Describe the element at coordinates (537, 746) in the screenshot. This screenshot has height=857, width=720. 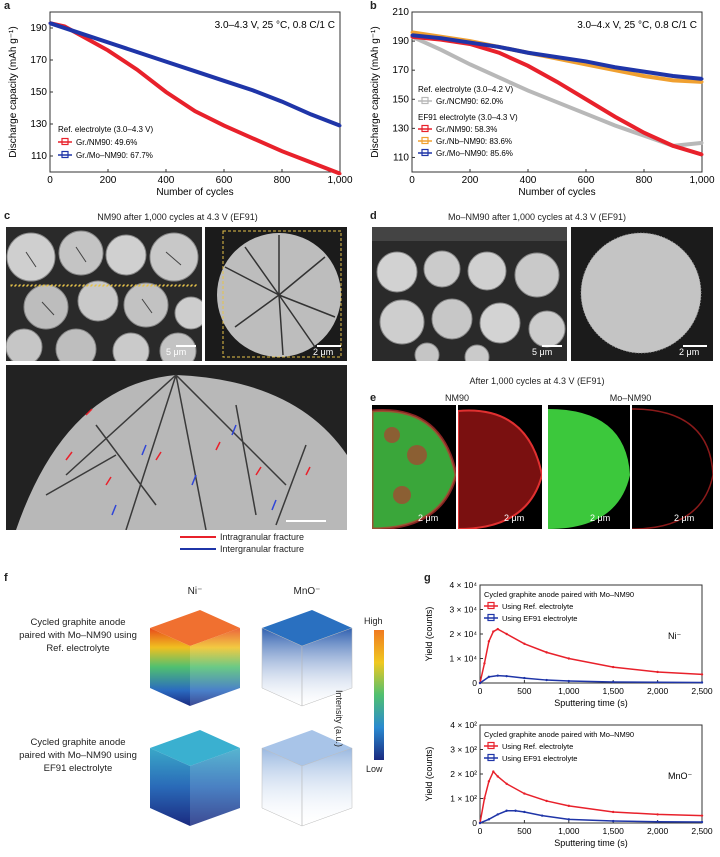
I see `legend-label: Using Ref. electrolyte` at that location.